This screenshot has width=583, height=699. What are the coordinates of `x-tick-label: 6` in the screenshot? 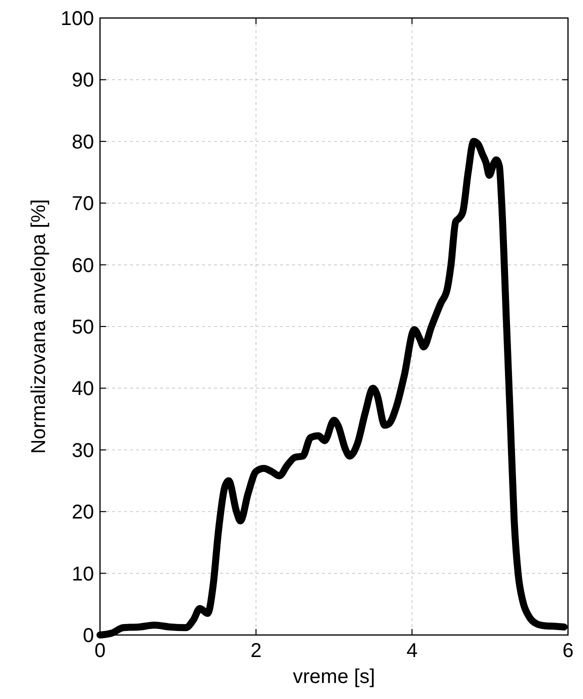 It's located at (568, 651).